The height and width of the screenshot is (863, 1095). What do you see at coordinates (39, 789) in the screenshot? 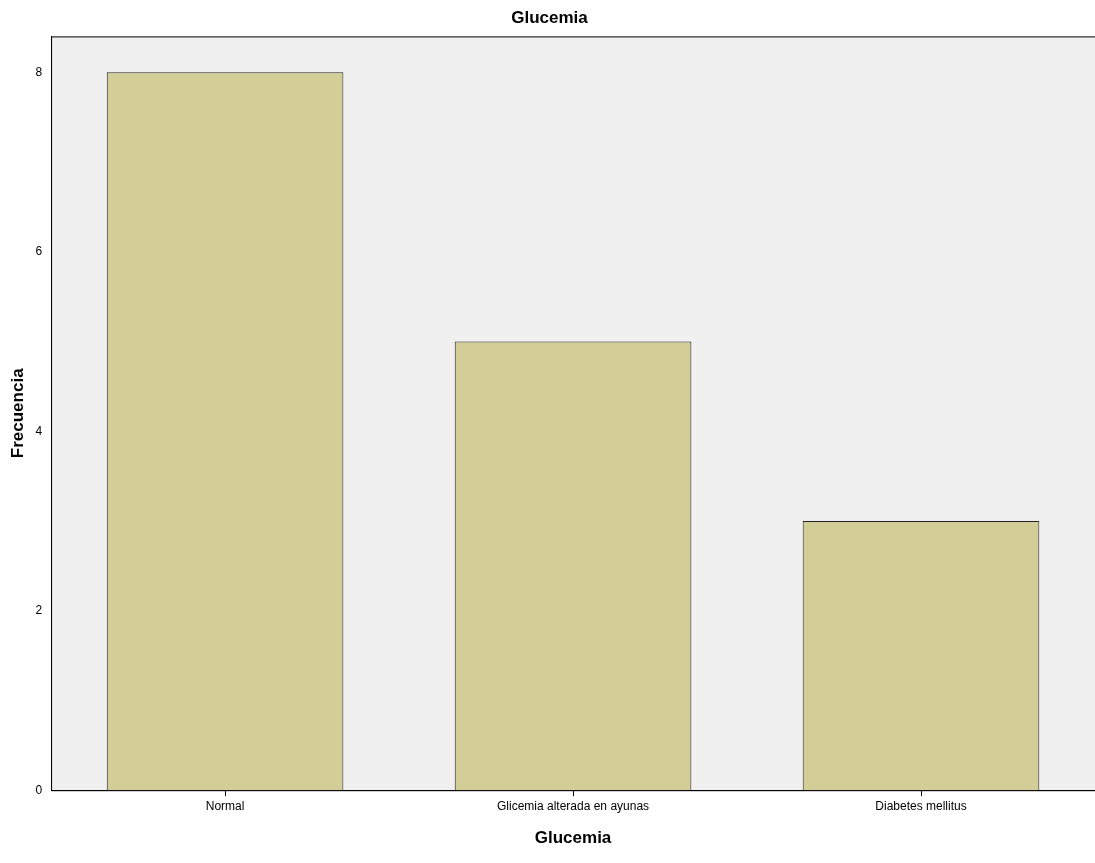
I see `y-tick-label: 0` at bounding box center [39, 789].